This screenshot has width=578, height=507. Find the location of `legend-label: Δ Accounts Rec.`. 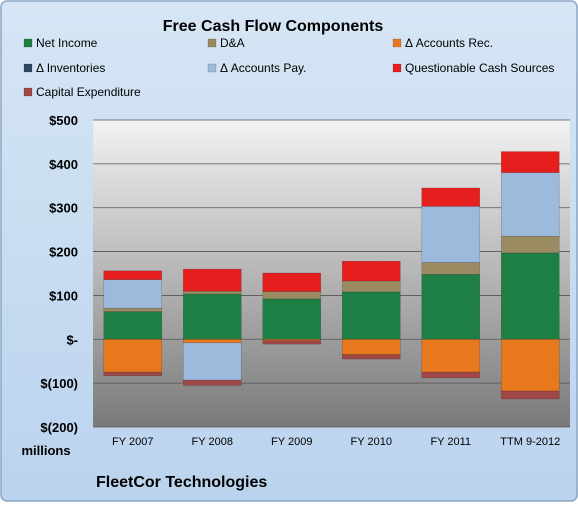

legend-label: Δ Accounts Rec. is located at coordinates (449, 43).